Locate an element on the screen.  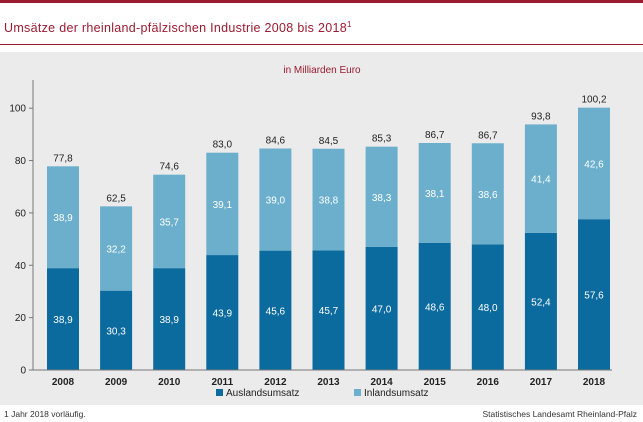
data-label-inlandsumsatz-2016: 38,6 is located at coordinates (488, 195).